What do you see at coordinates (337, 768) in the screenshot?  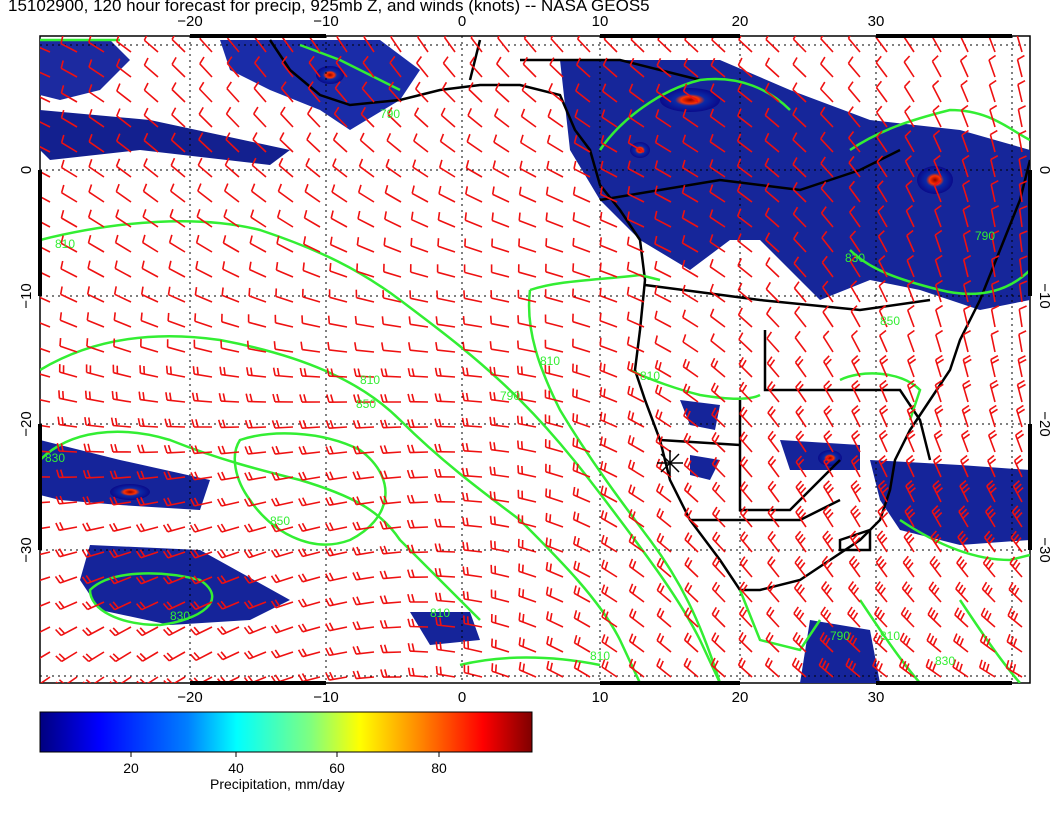 I see `colorbar-tick-label: 60` at bounding box center [337, 768].